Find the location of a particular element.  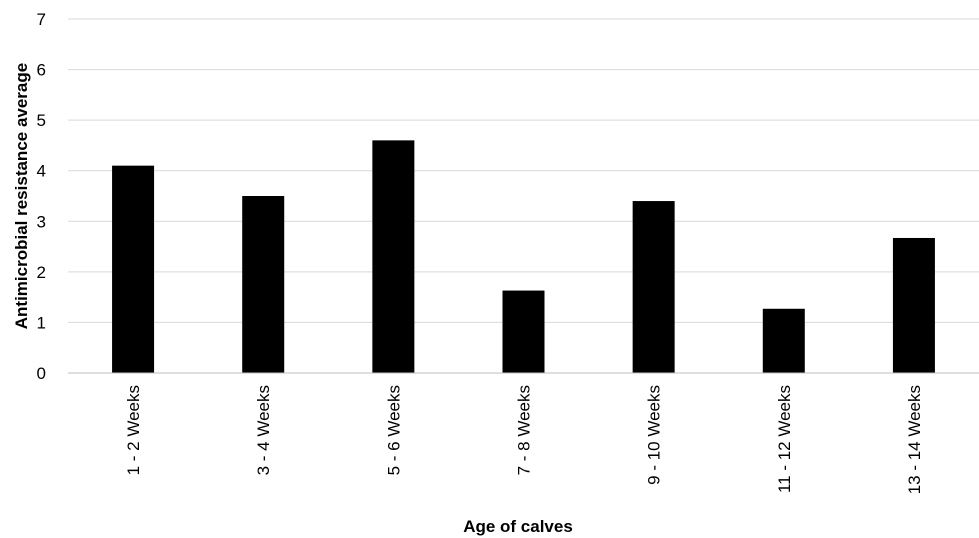

x-tick-label-7: 13 - 14 Weeks is located at coordinates (914, 439).